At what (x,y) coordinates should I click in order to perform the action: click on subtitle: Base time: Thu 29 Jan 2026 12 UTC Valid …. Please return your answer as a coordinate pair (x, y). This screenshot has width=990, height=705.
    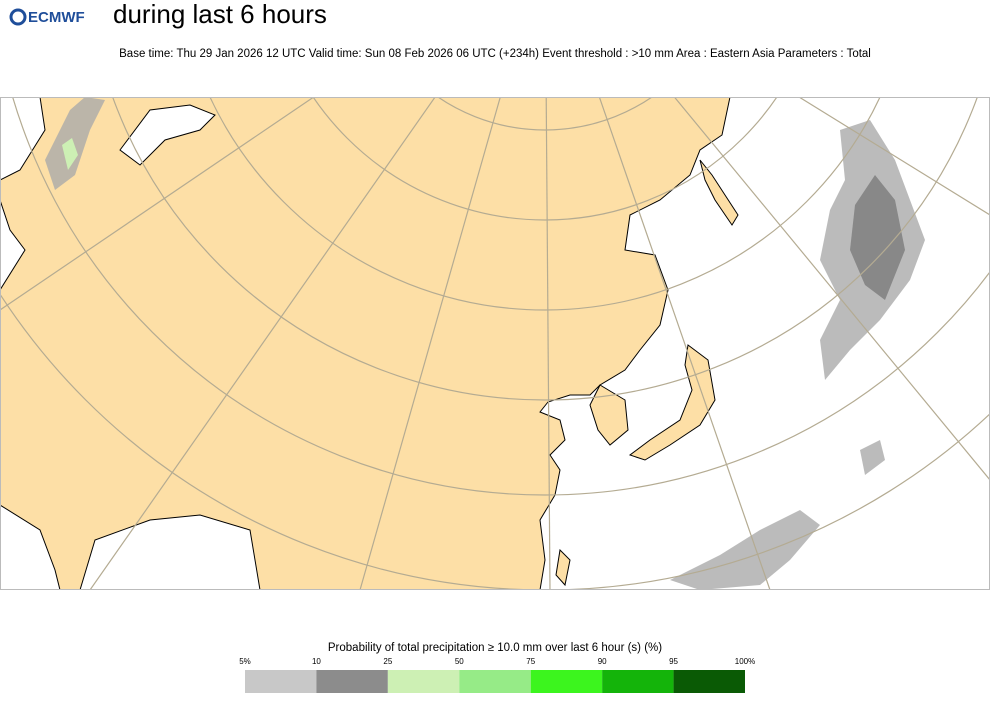
    Looking at the image, I should click on (495, 54).